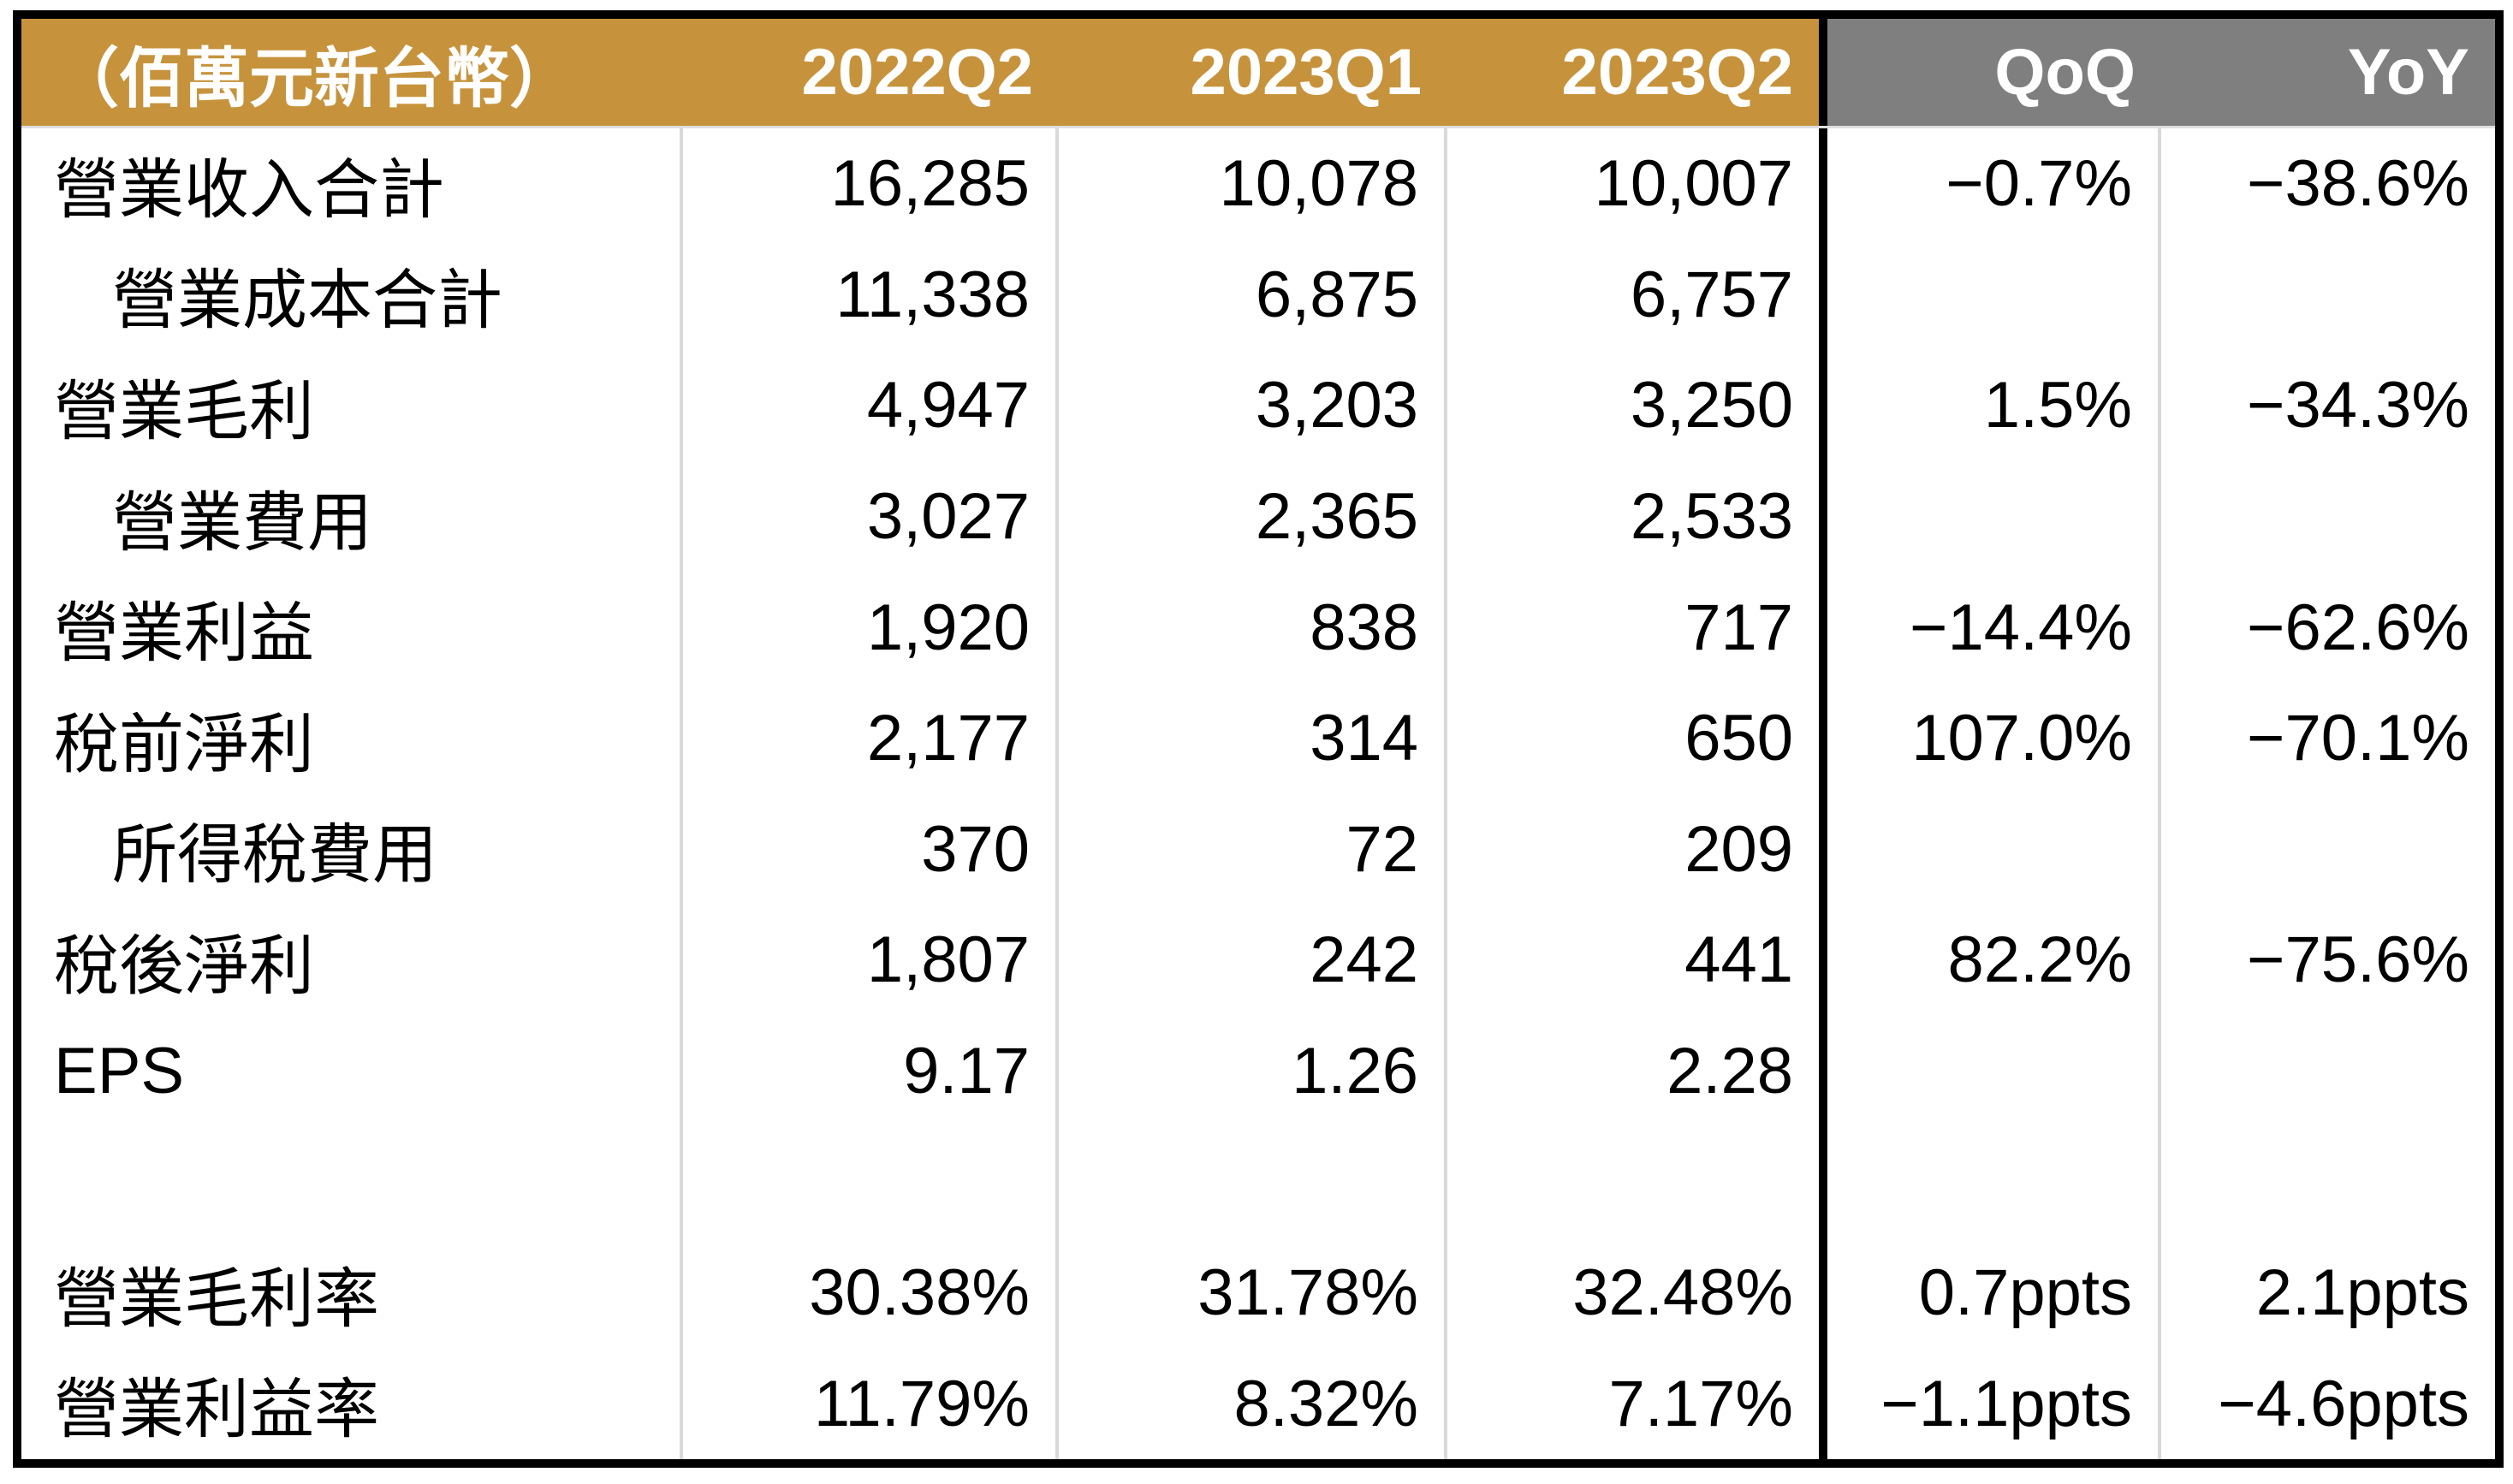 This screenshot has height=1484, width=2513. I want to click on table-row-revenue: 營業收入合計 16,285 10,078 10,007 −0.7% −38.6%, so click(1258, 184).